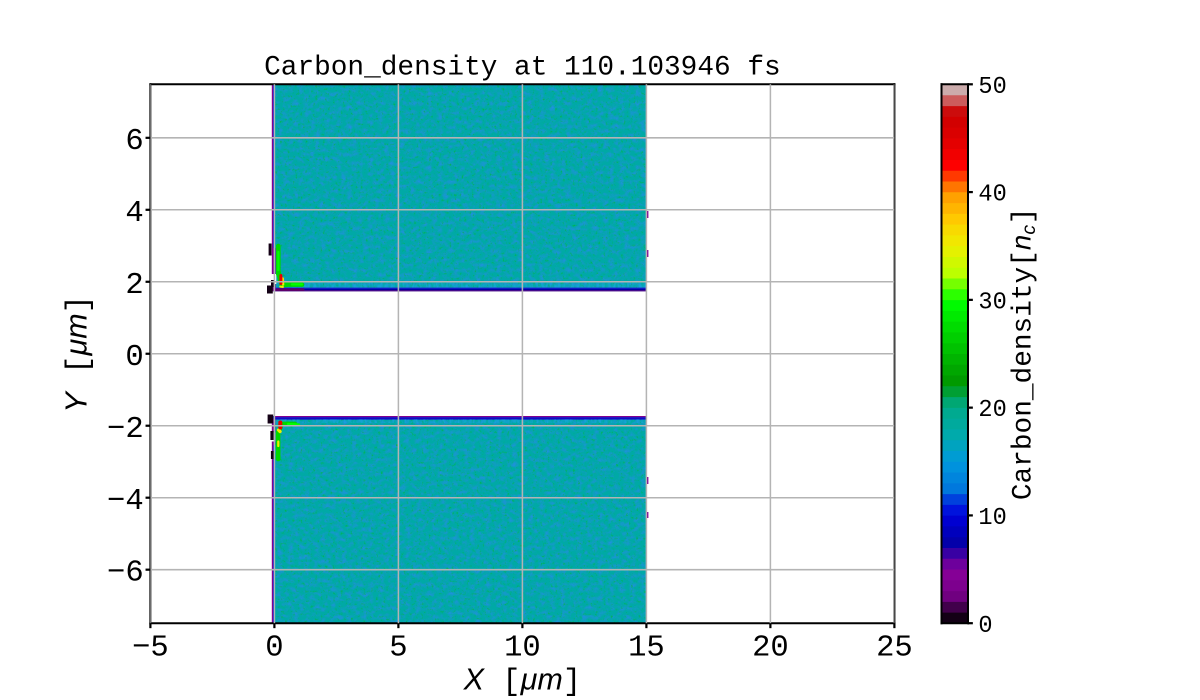  Describe the element at coordinates (992, 195) in the screenshot. I see `svg-text: 40` at that location.